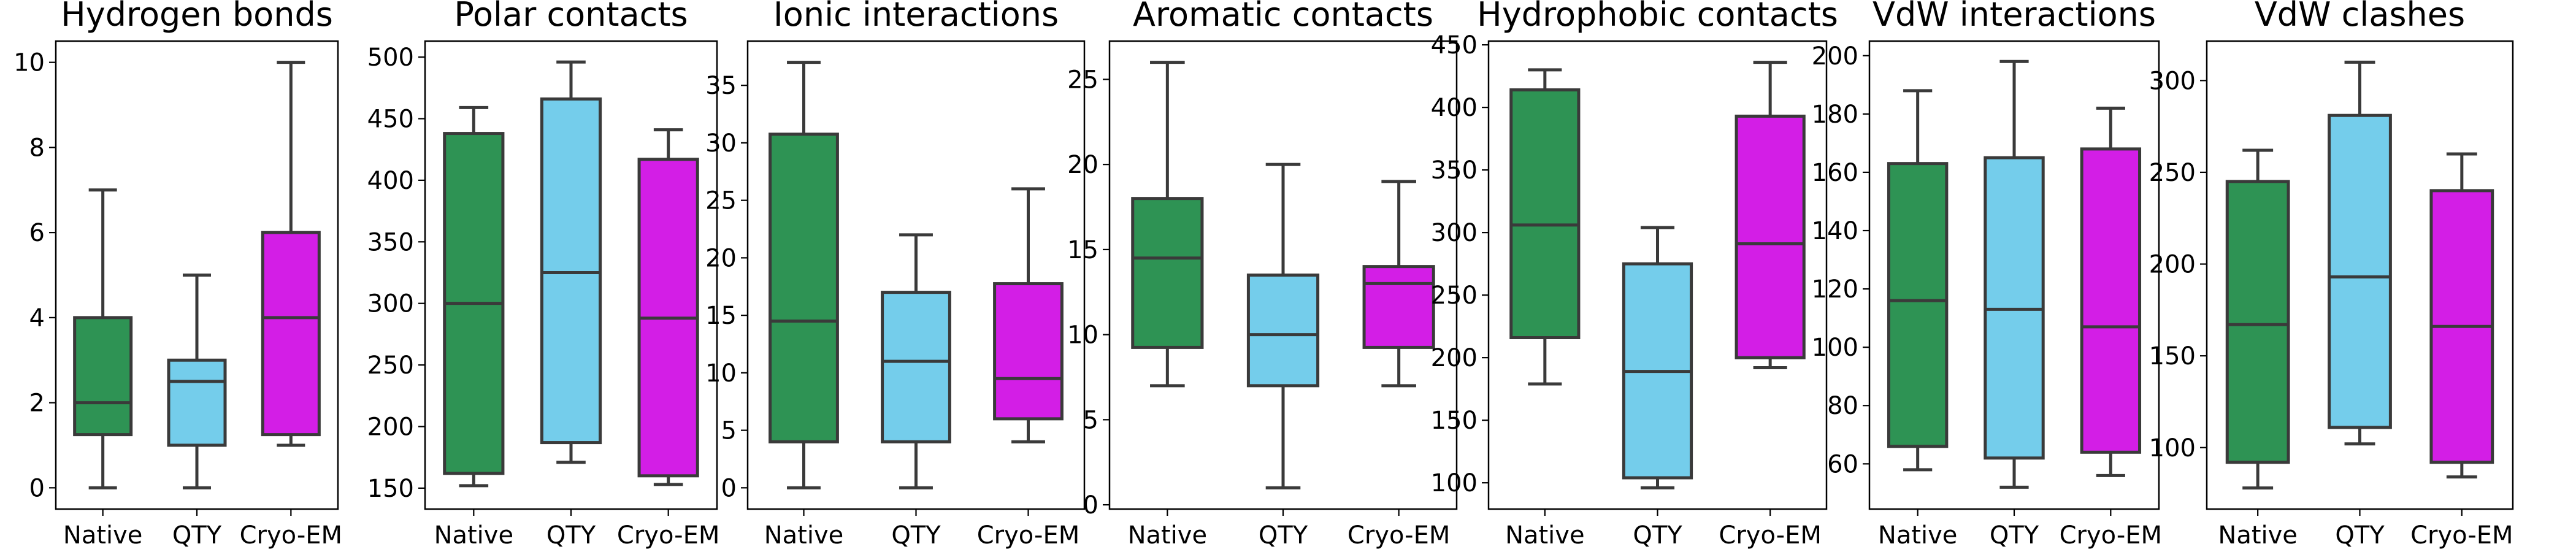 The image size is (2576, 552). Describe the element at coordinates (1082, 250) in the screenshot. I see `y-tick-label: 15` at that location.